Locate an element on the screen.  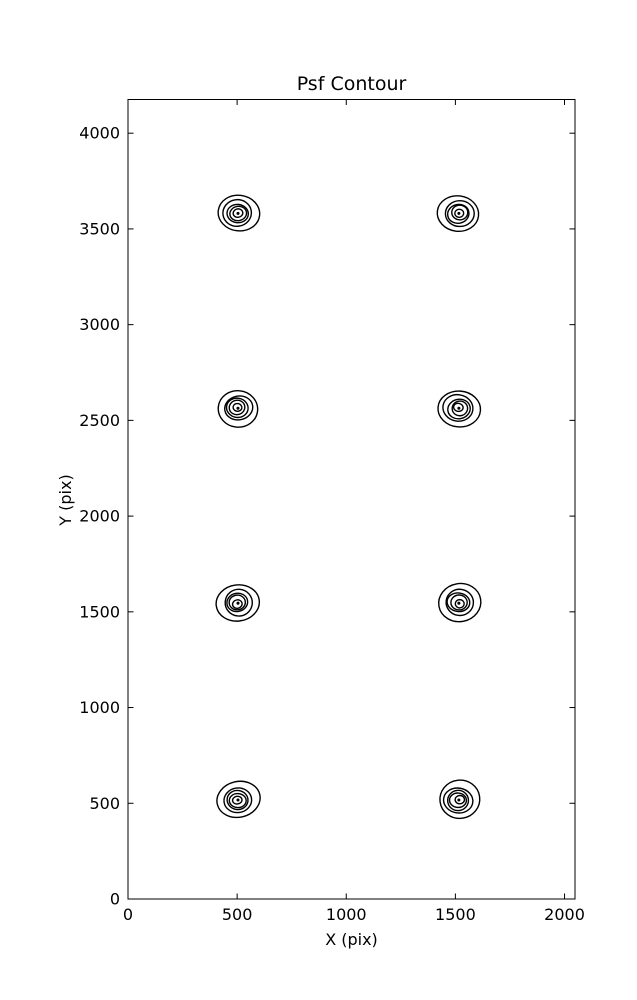
y-tick-label: 1500 is located at coordinates (99, 611).